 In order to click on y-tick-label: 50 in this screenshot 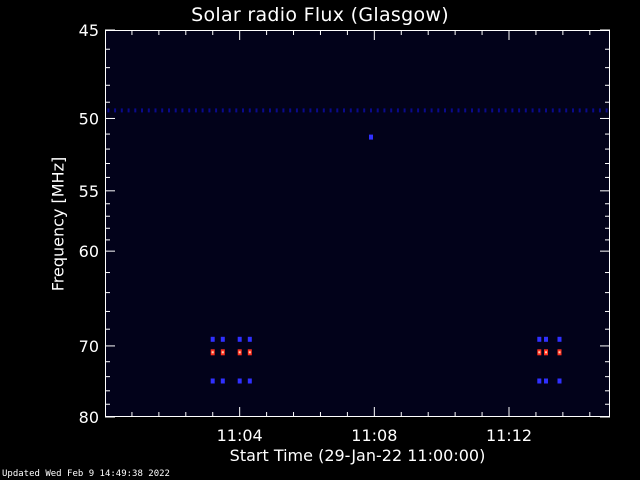, I will do `click(89, 118)`.